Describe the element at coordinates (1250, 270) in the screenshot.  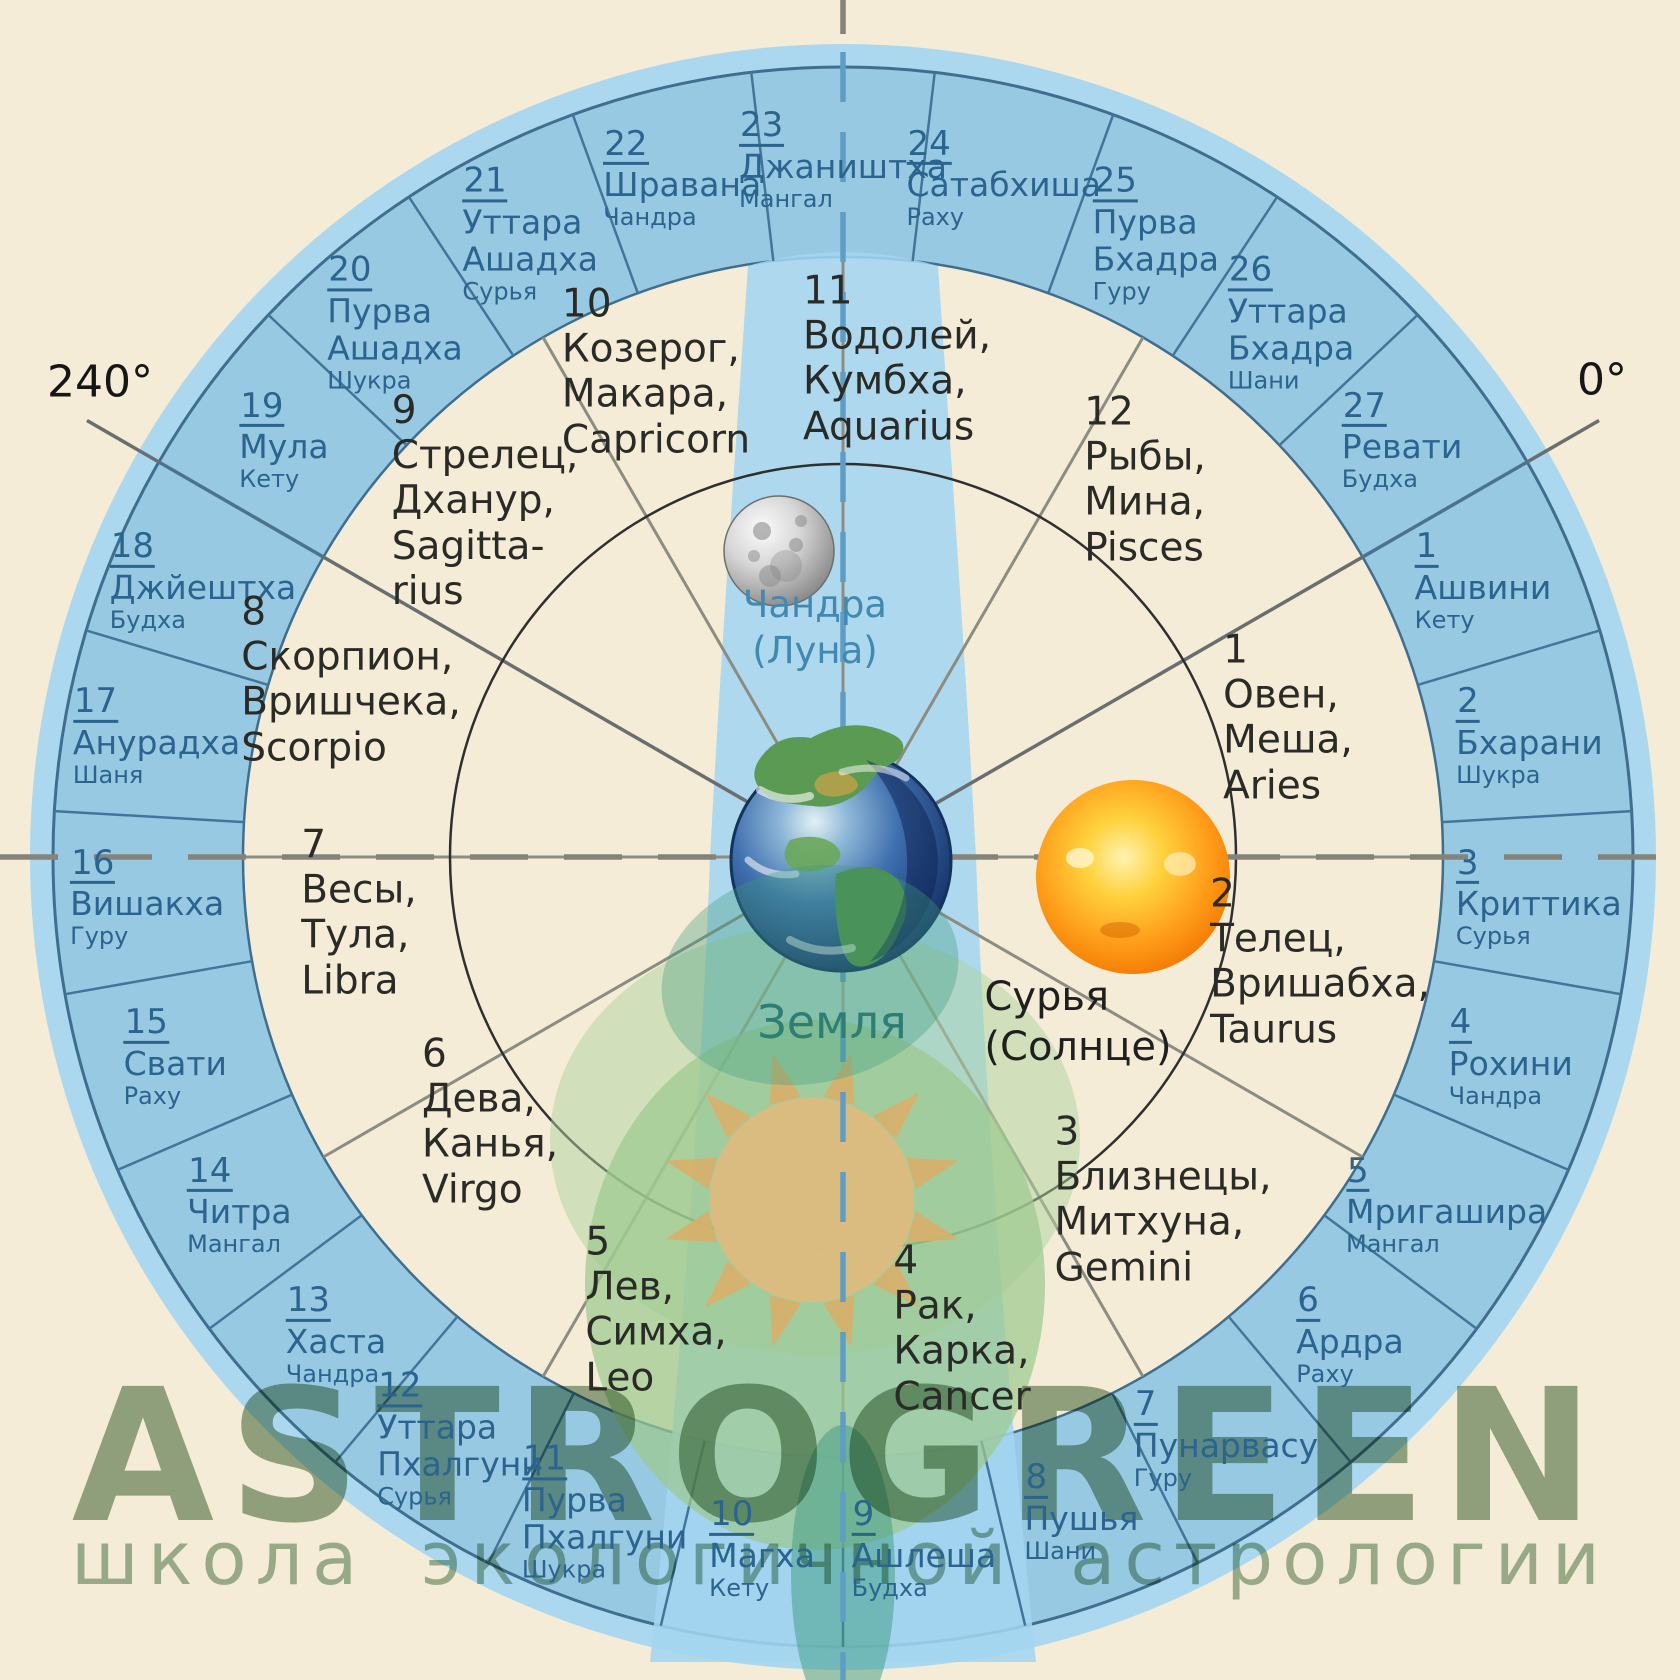
I see `nakshatra-number: 26` at that location.